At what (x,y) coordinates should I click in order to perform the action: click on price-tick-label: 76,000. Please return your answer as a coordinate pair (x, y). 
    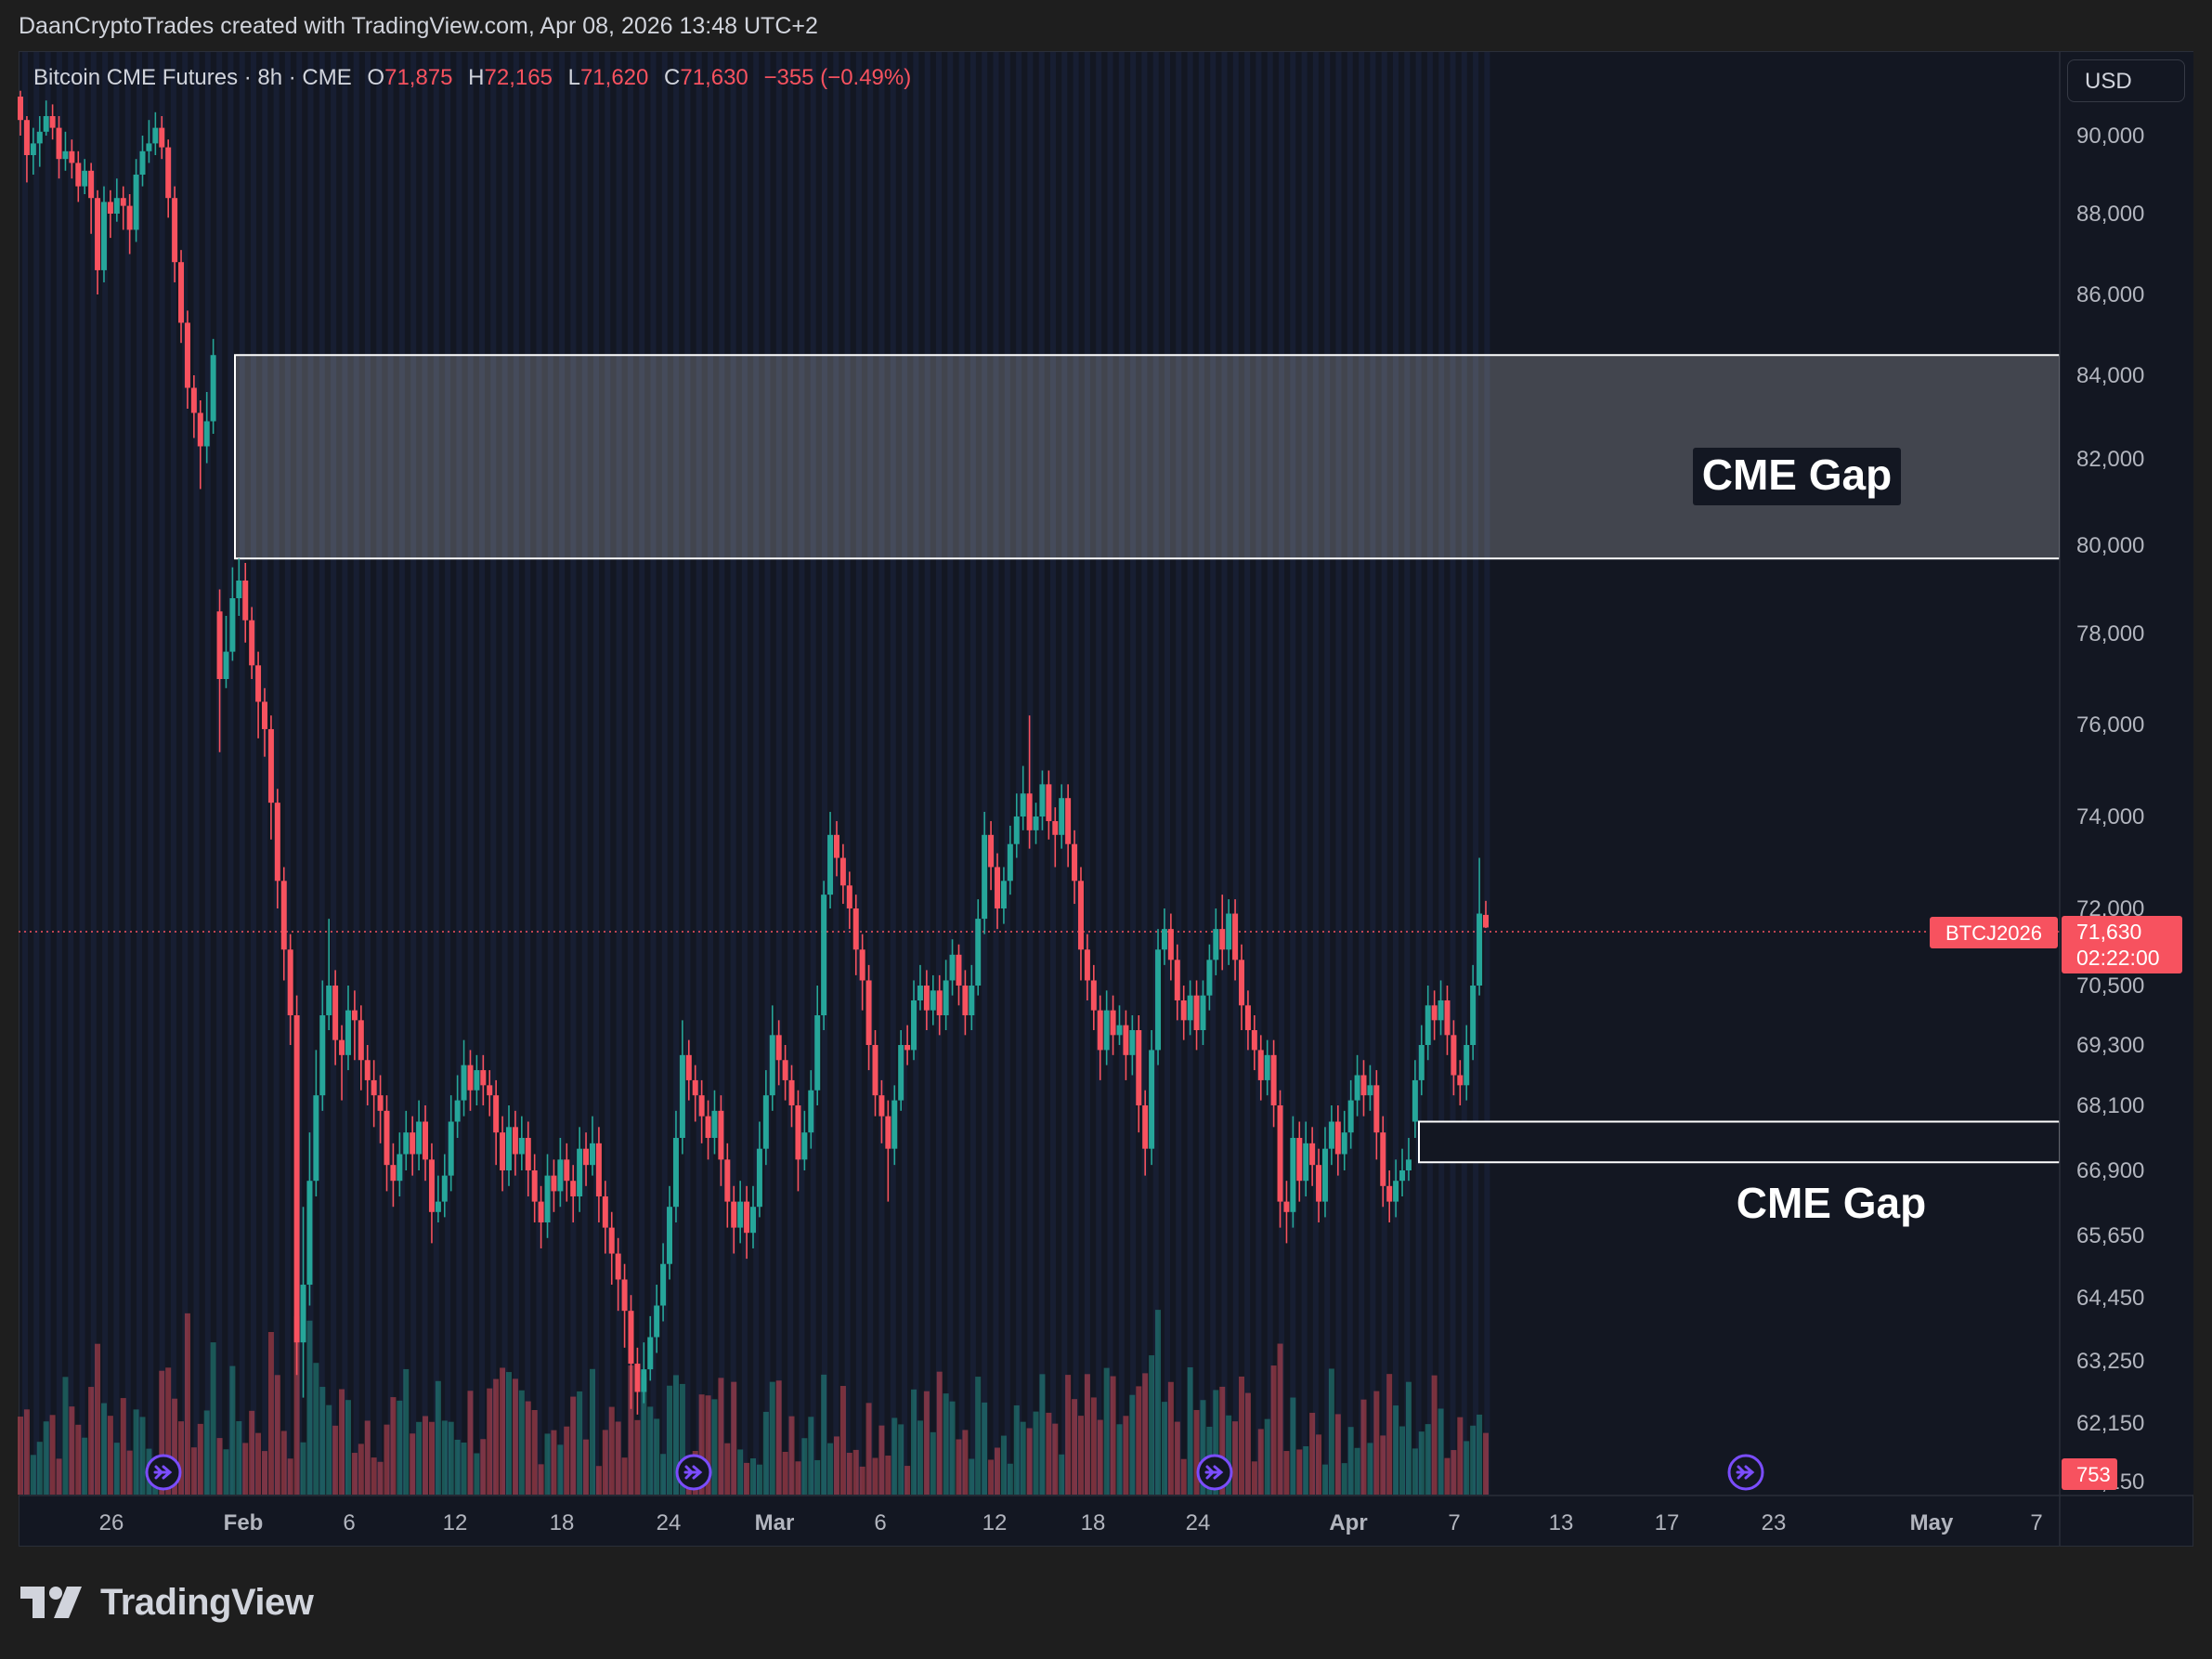
    Looking at the image, I should click on (2110, 725).